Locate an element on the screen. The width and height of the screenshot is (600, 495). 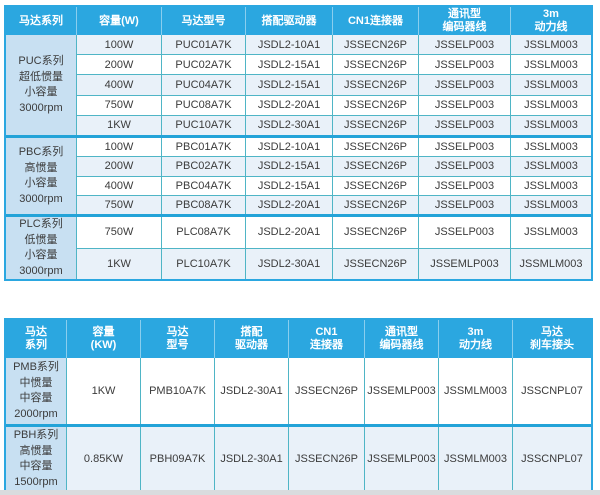
column-header: 容量 (KW) is located at coordinates (104, 339).